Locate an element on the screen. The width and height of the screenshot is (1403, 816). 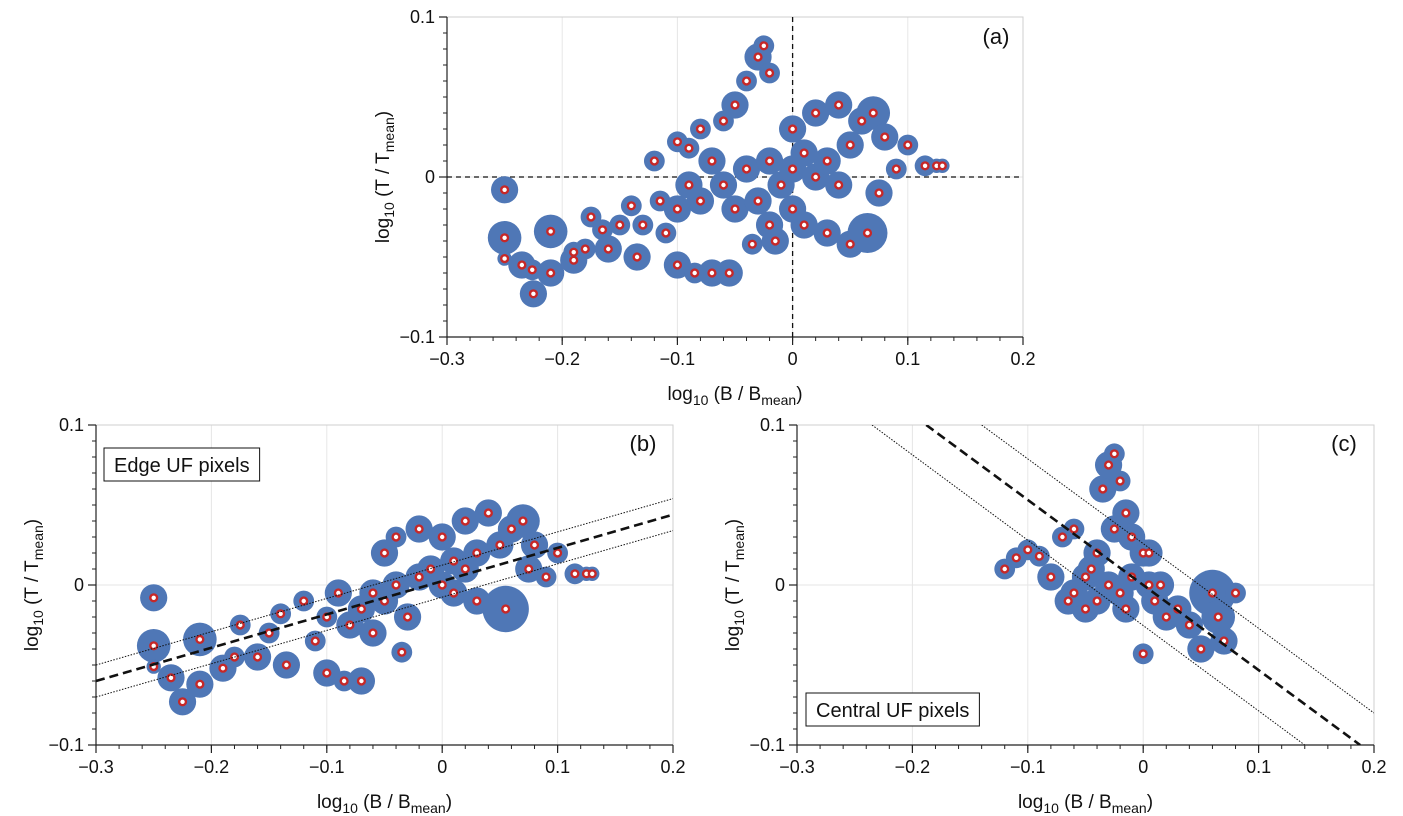
x-tick-label: 0 is located at coordinates (793, 359).